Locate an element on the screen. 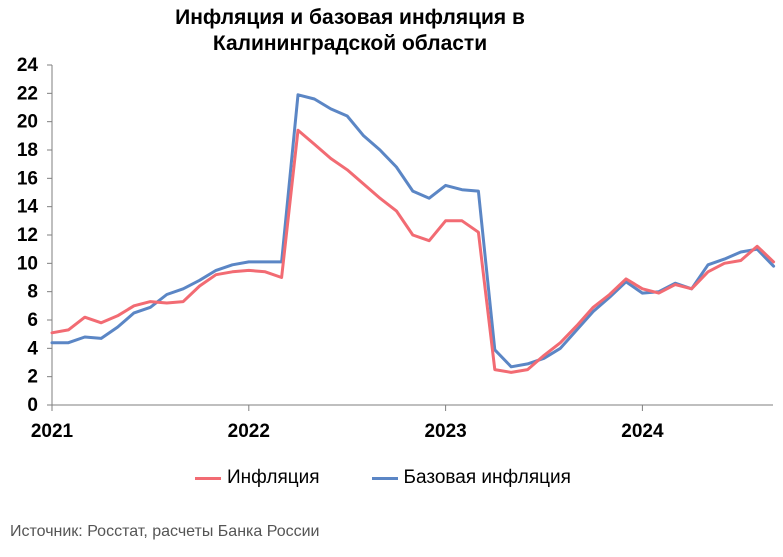 The height and width of the screenshot is (557, 783). y-tick-label: 4 is located at coordinates (32, 348).